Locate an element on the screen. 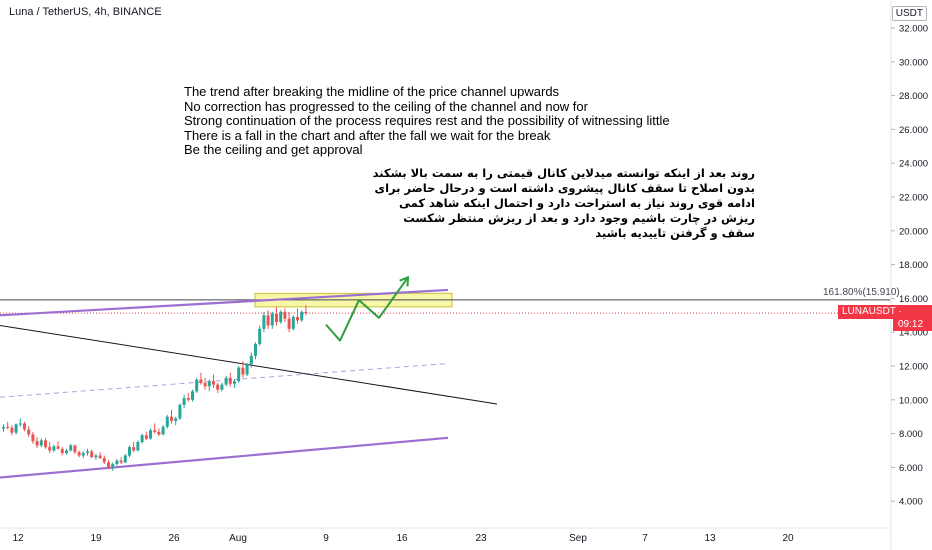 The image size is (932, 550). x-tick-label: 7 is located at coordinates (645, 538).